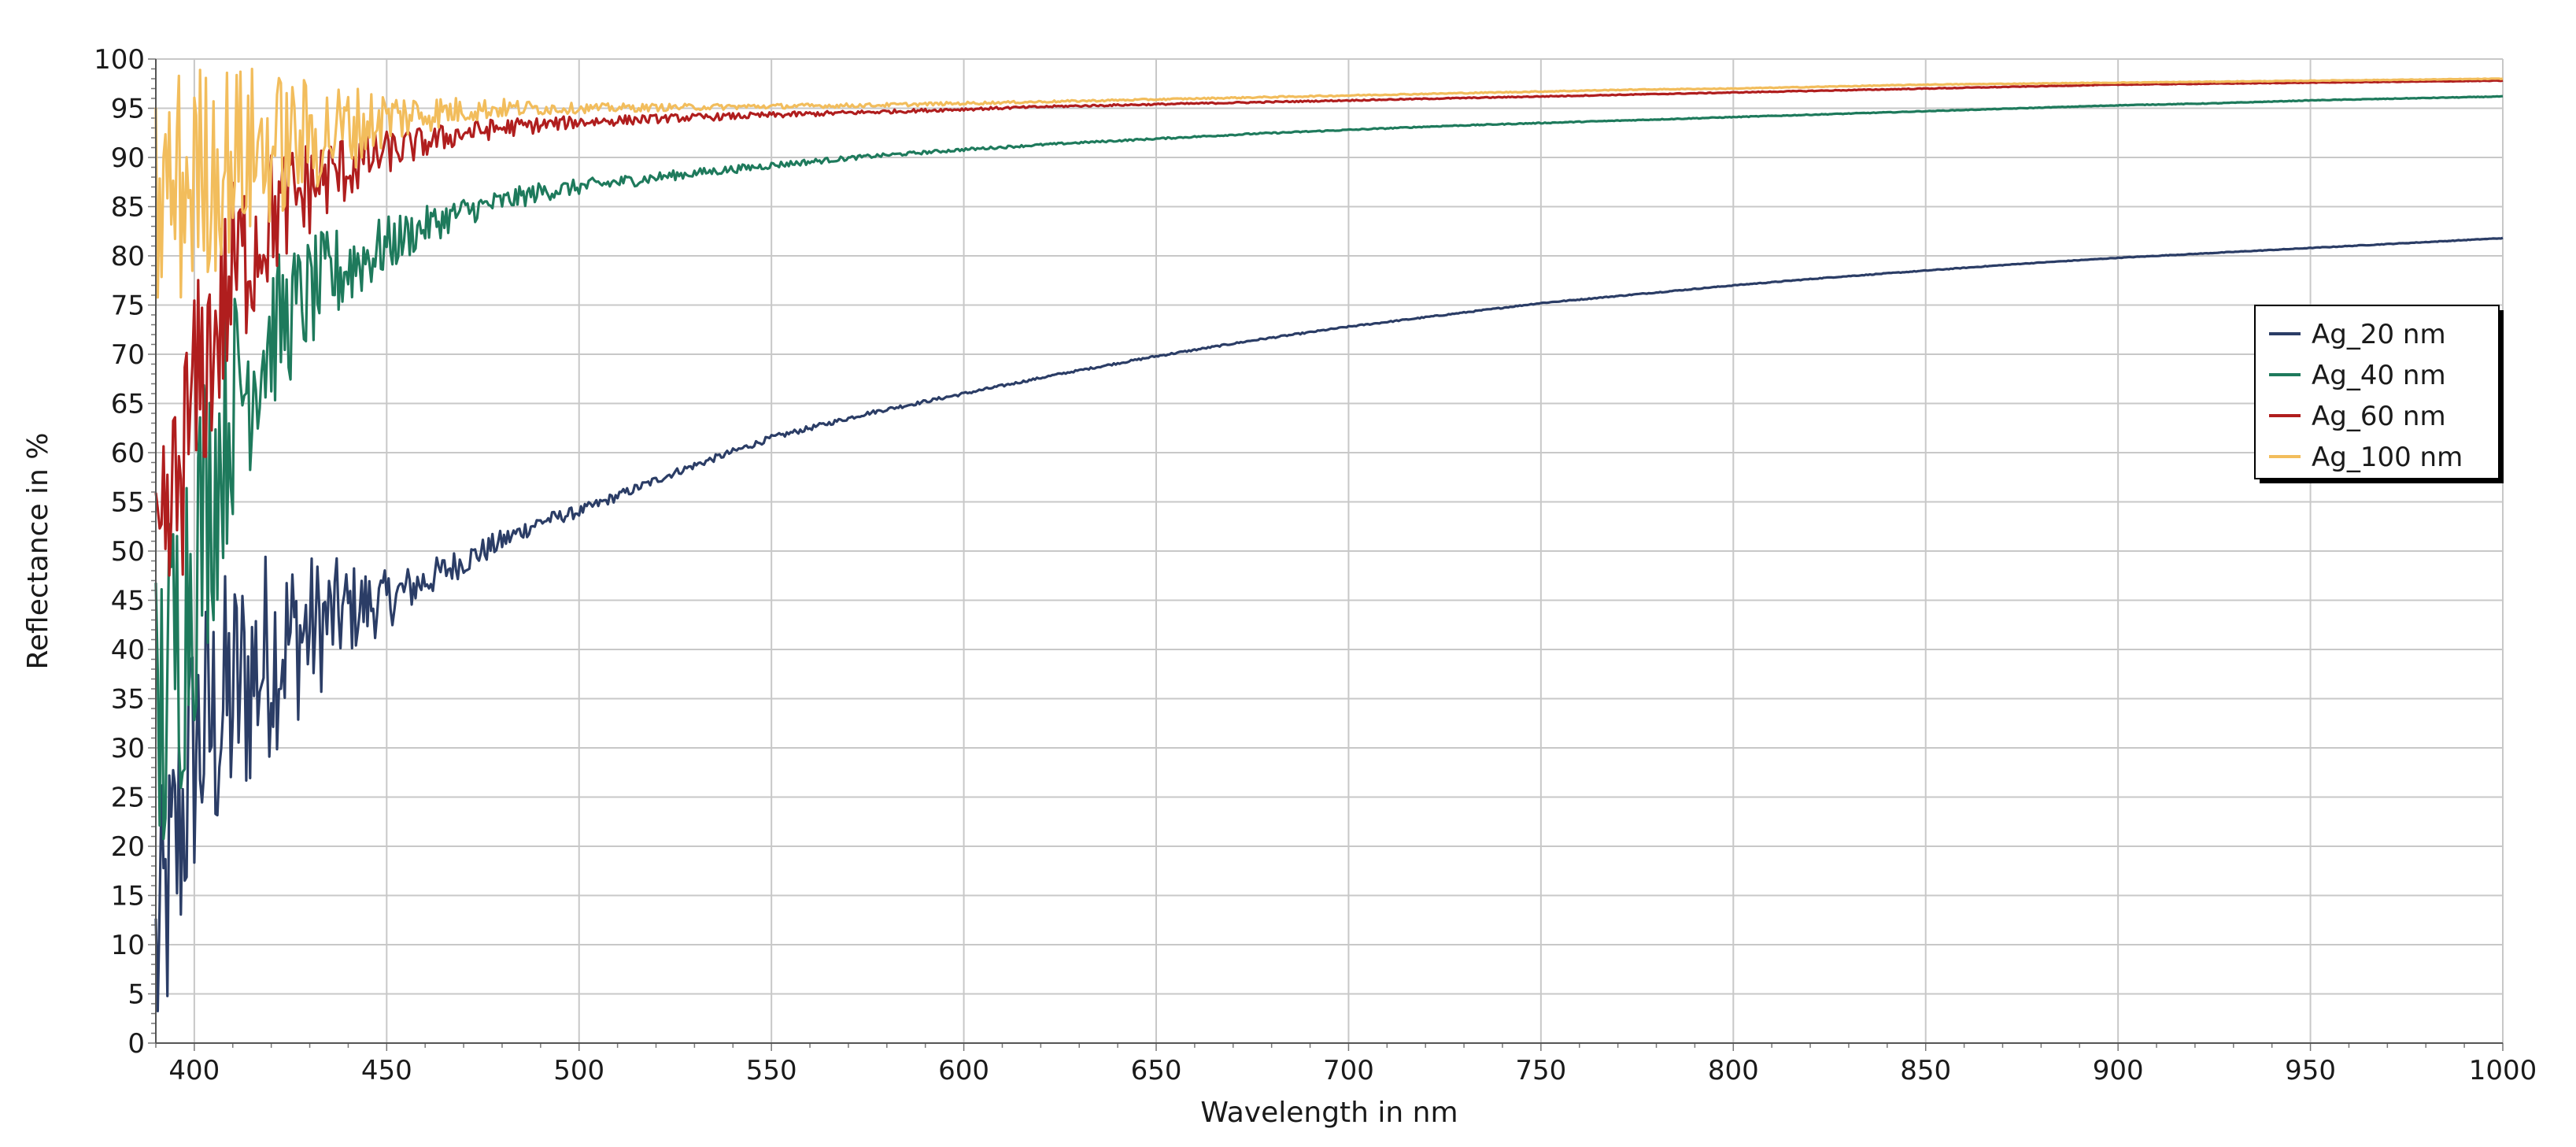  Describe the element at coordinates (1925, 1070) in the screenshot. I see `x-tick-label: 850` at that location.